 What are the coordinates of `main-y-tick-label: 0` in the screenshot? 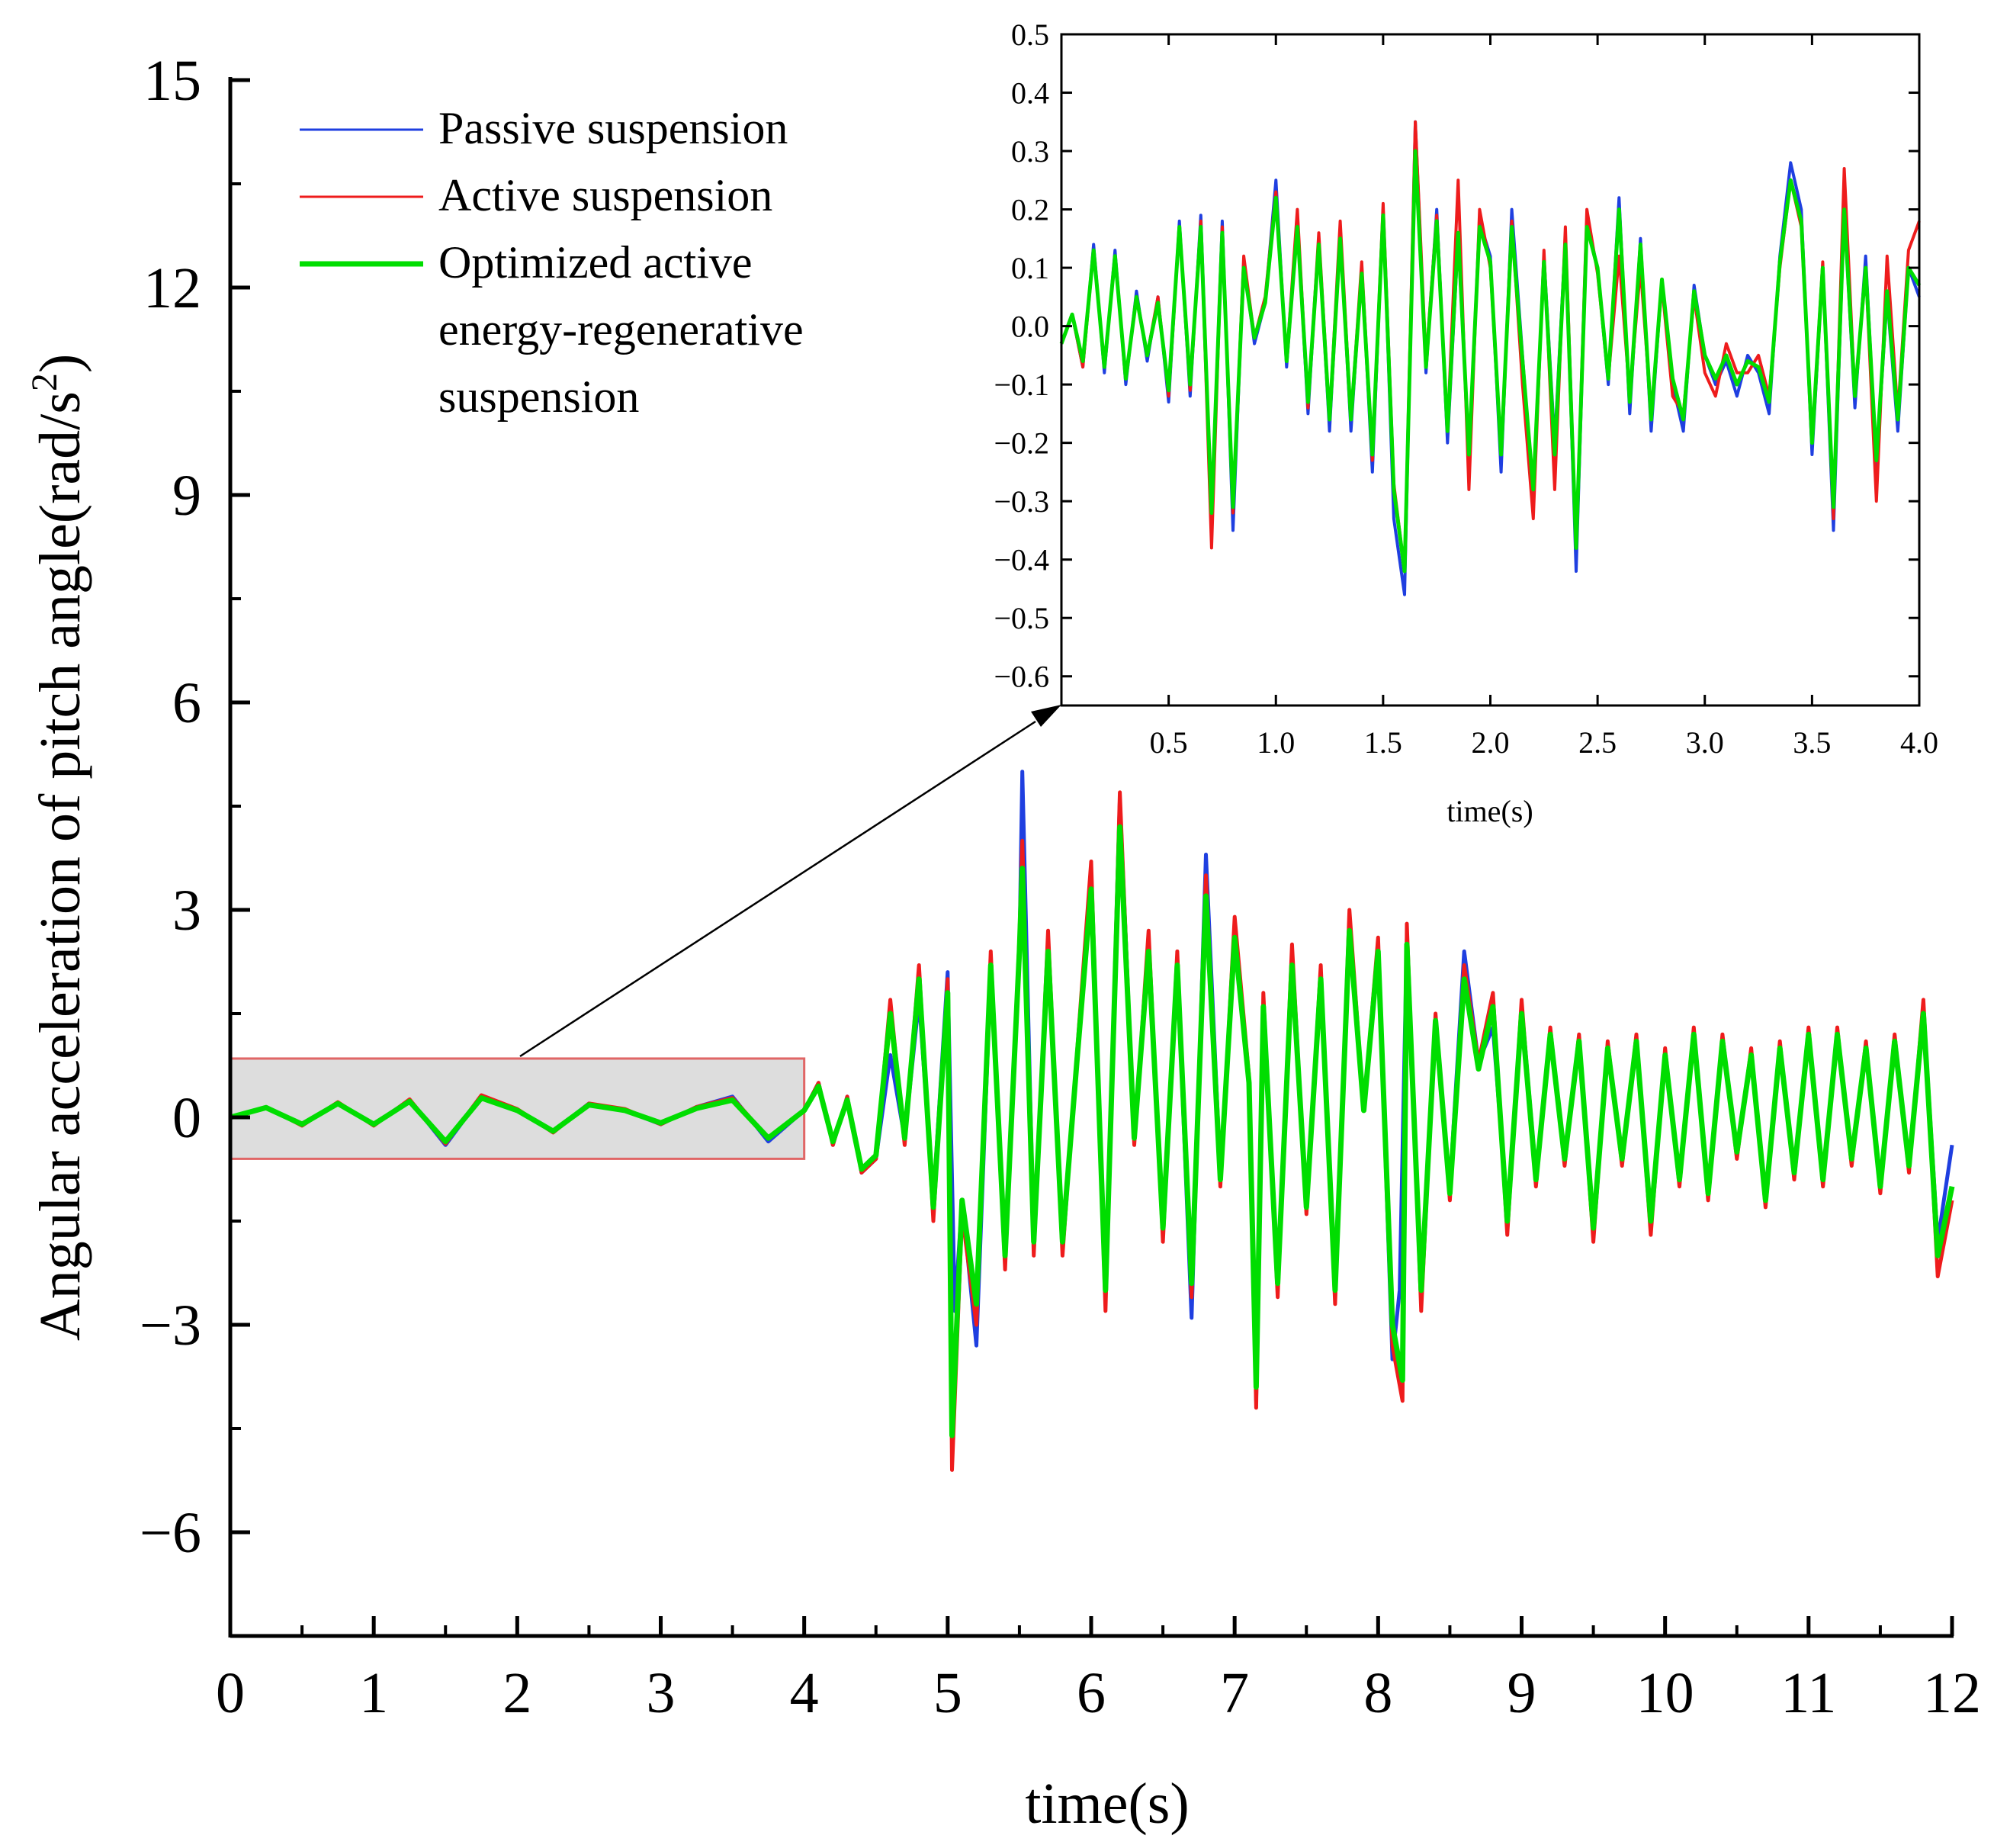 It's located at (187, 1118).